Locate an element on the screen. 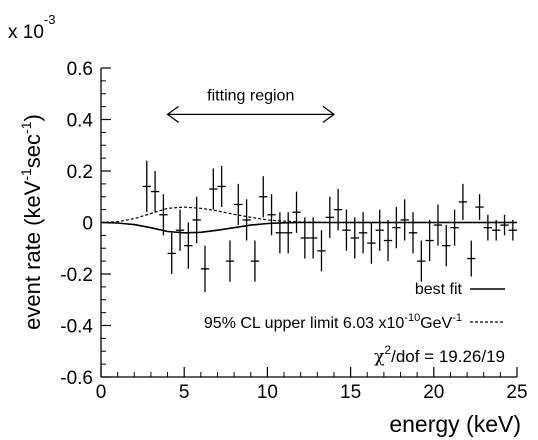 This screenshot has width=538, height=440. legend-upper-limit-label: 95% CL upper limit 6.03 x10-10GeV-1 is located at coordinates (333, 322).